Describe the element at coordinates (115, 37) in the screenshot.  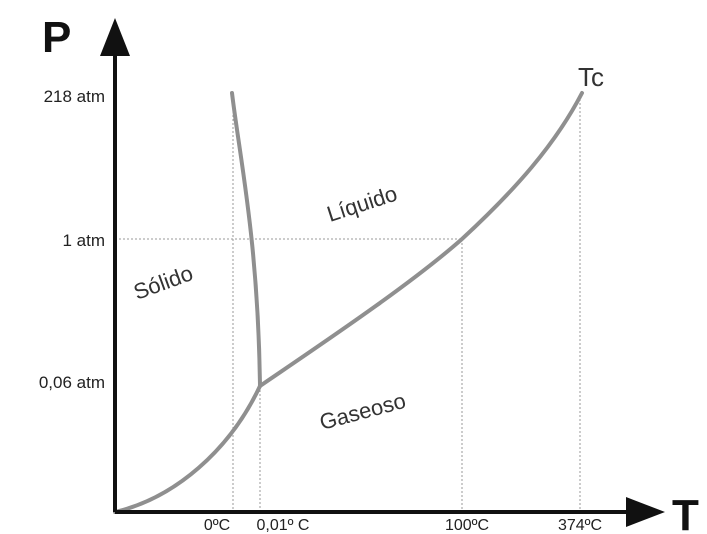
I see `pressure-axis-arrow-icon` at that location.